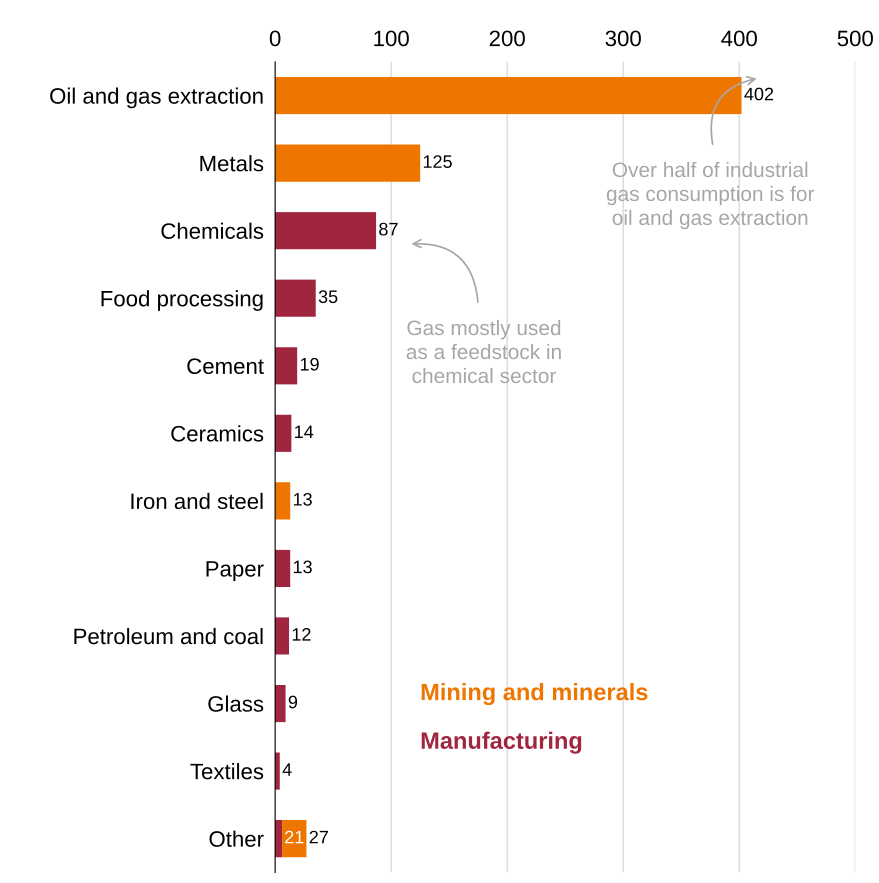  I want to click on annotation: Over half of industrial gas consumption is for oil and gas extraction, so click(710, 196).